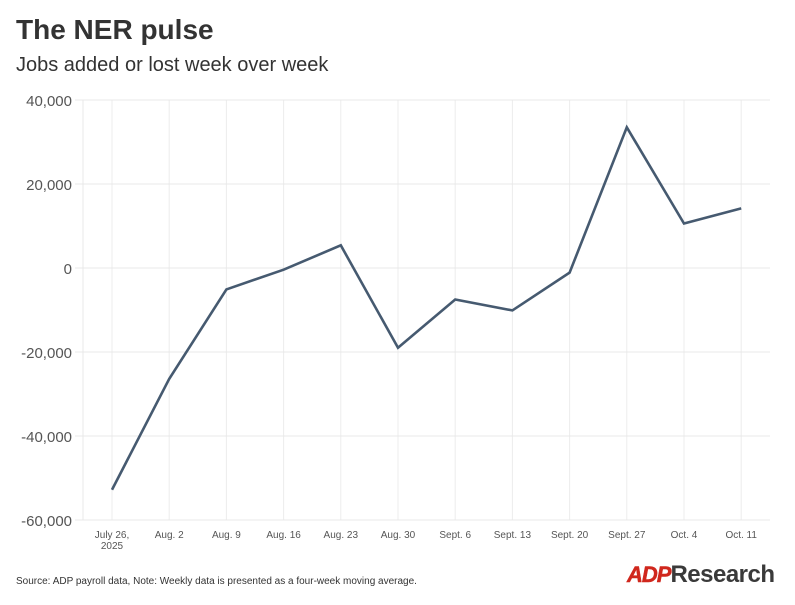 Image resolution: width=795 pixels, height=605 pixels. I want to click on x-tick-label: Aug. 30, so click(398, 535).